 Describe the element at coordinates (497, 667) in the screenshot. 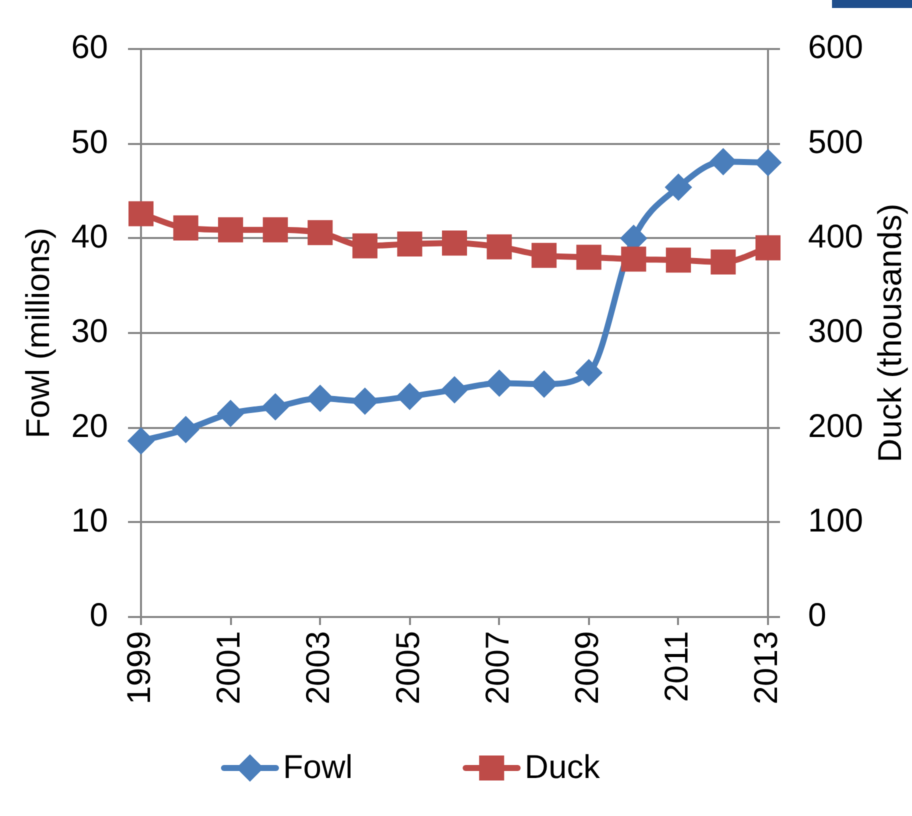

I see `x-tick-label: 2007` at that location.